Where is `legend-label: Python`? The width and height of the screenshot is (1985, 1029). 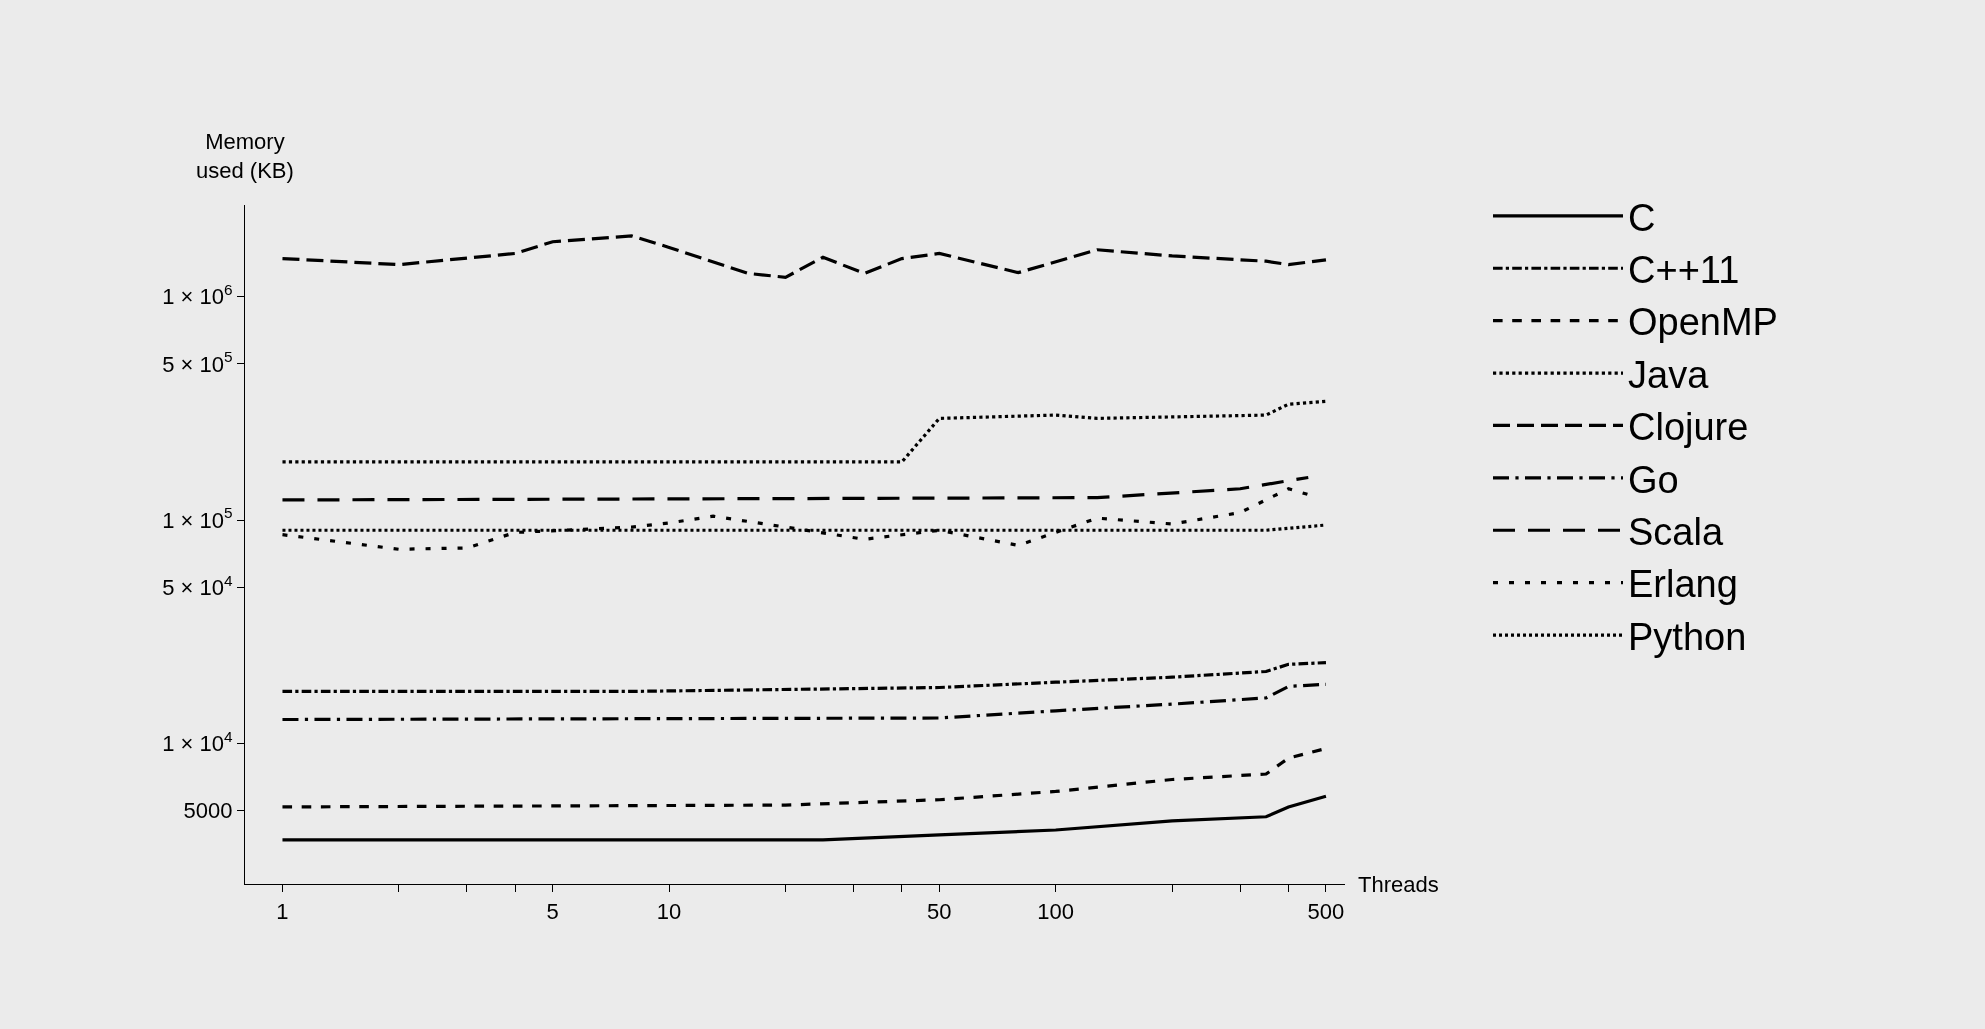
legend-label: Python is located at coordinates (1687, 636).